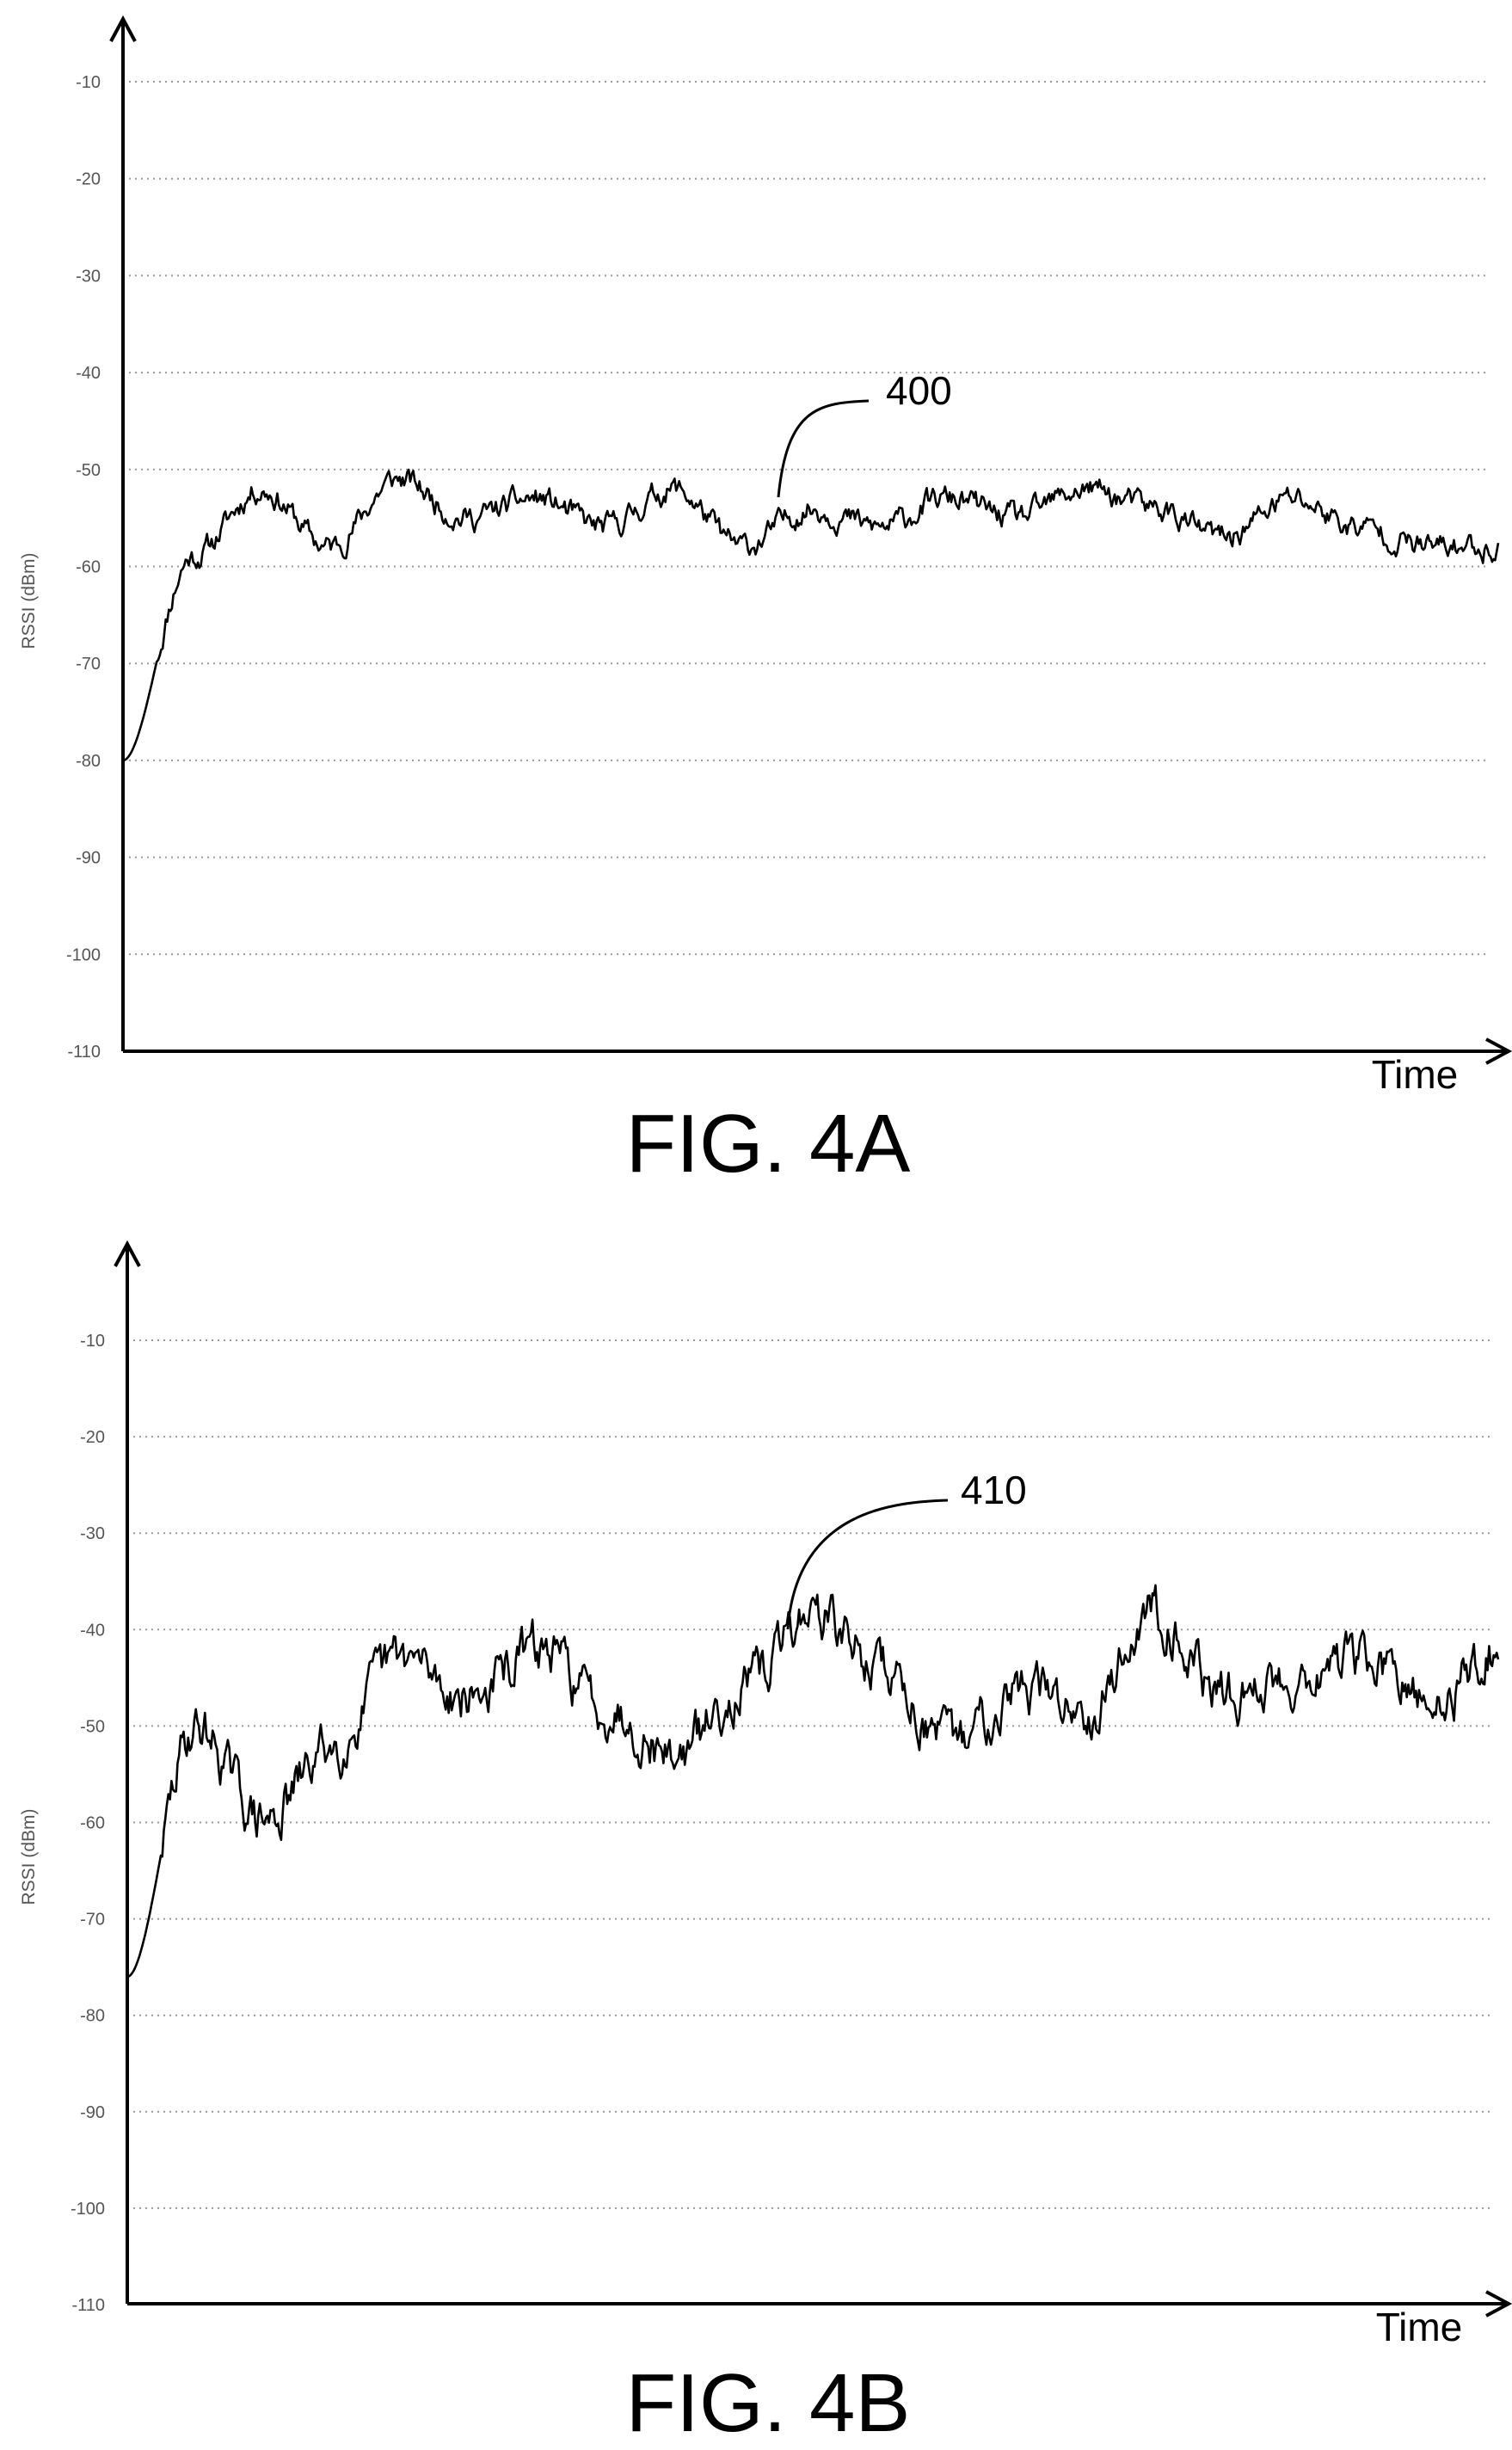  I want to click on reference-numeral: 400, so click(919, 390).